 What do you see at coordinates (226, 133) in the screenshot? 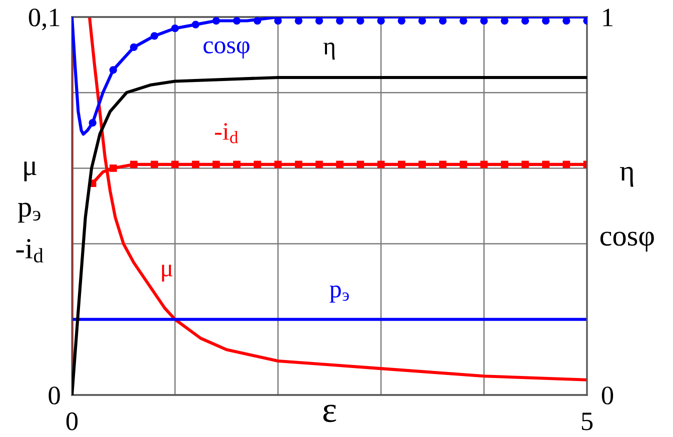
I see `series-label: -i$_{d}$` at bounding box center [226, 133].